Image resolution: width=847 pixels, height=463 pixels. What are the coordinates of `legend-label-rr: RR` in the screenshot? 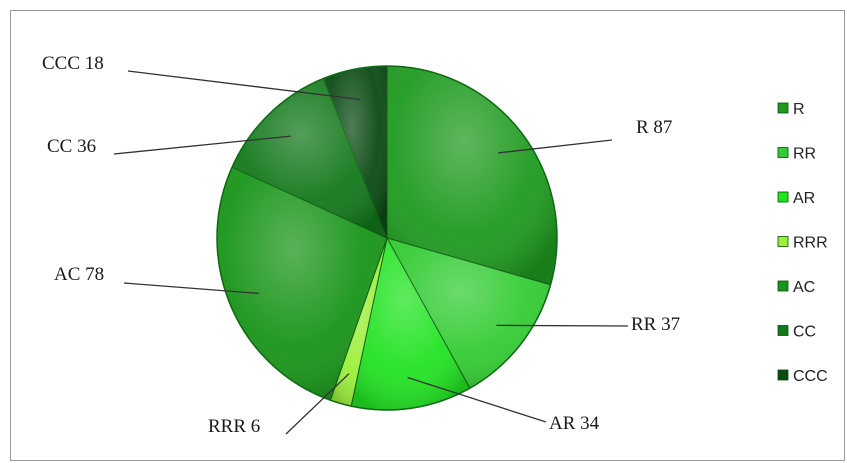 It's located at (804, 154).